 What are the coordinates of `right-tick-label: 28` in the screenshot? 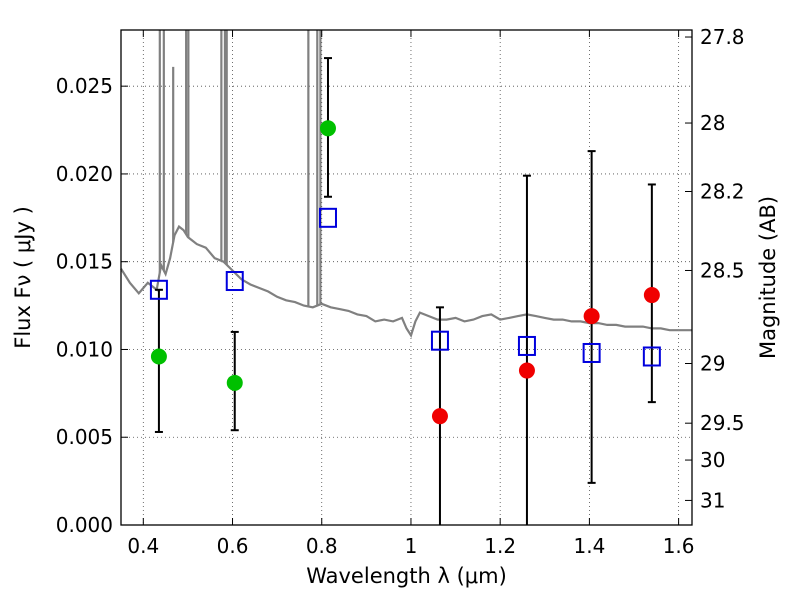 It's located at (712, 123).